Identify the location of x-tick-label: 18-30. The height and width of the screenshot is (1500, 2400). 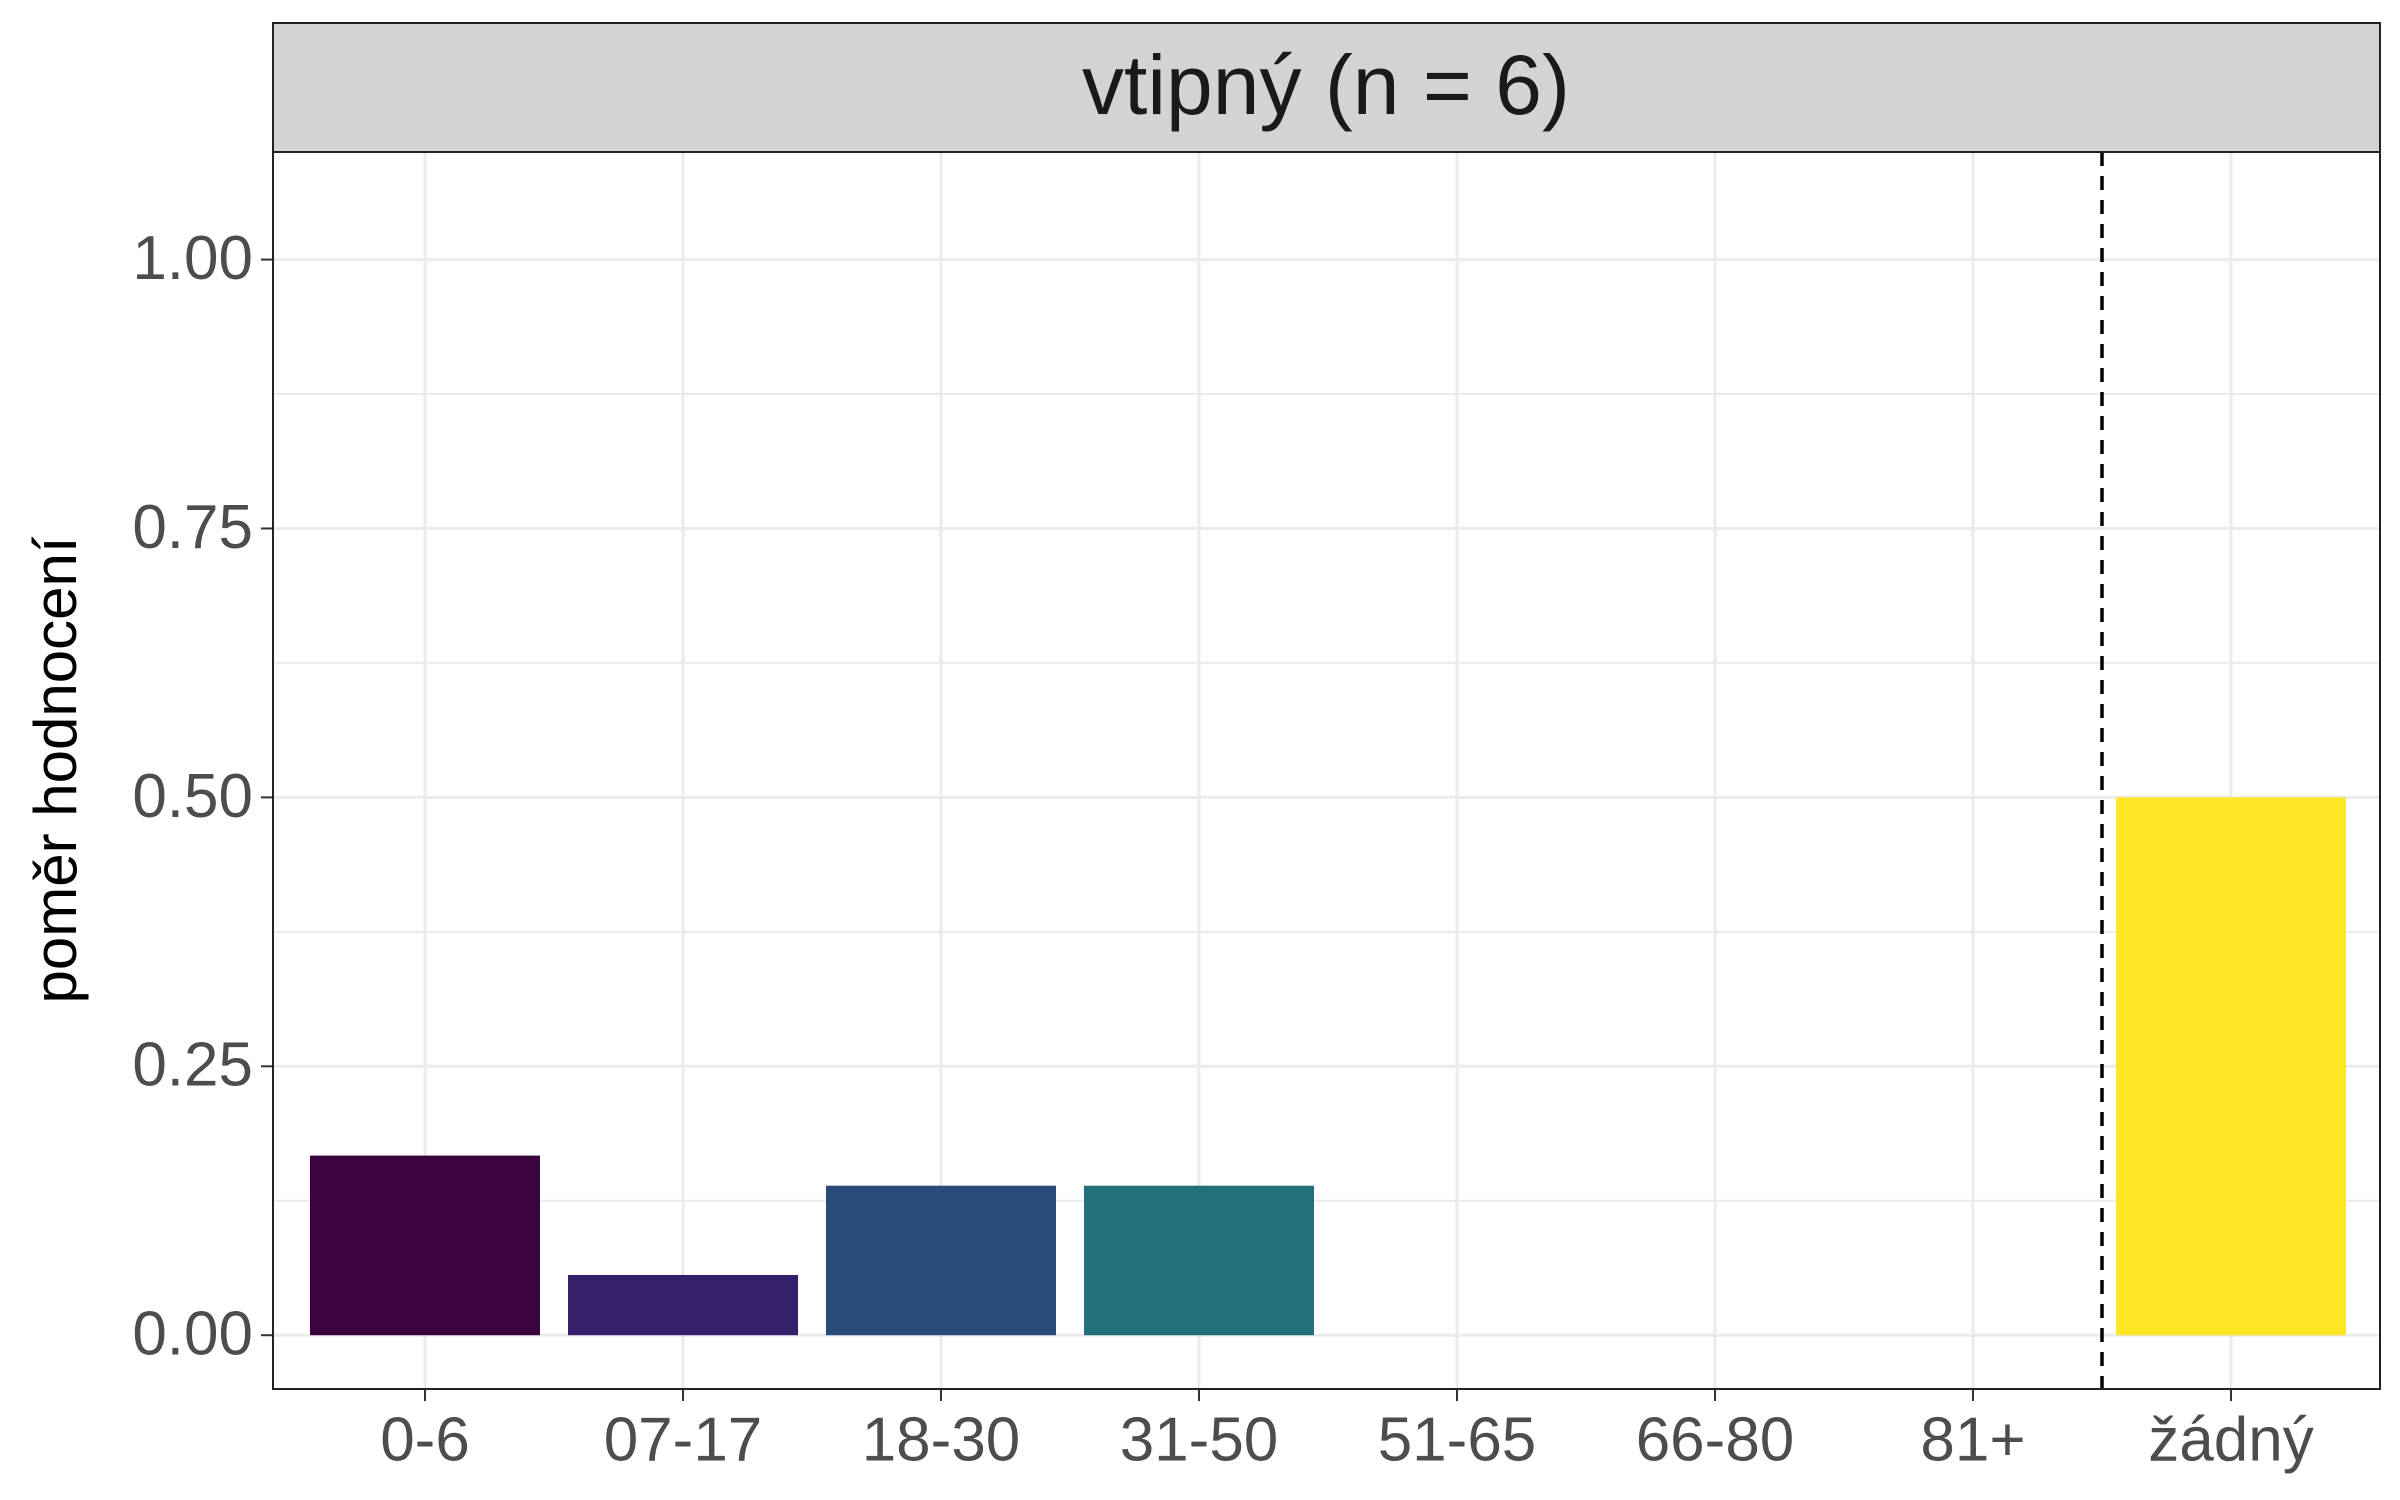
(941, 1439).